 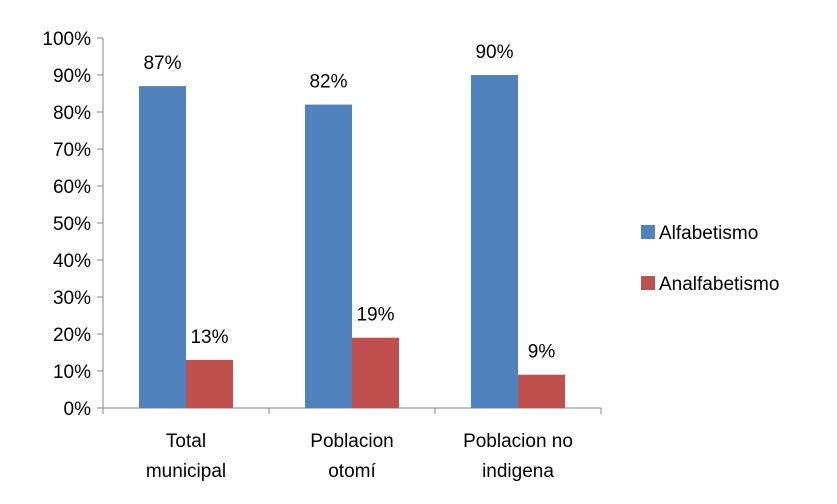 What do you see at coordinates (78, 409) in the screenshot?
I see `y-tick-label: 0%` at bounding box center [78, 409].